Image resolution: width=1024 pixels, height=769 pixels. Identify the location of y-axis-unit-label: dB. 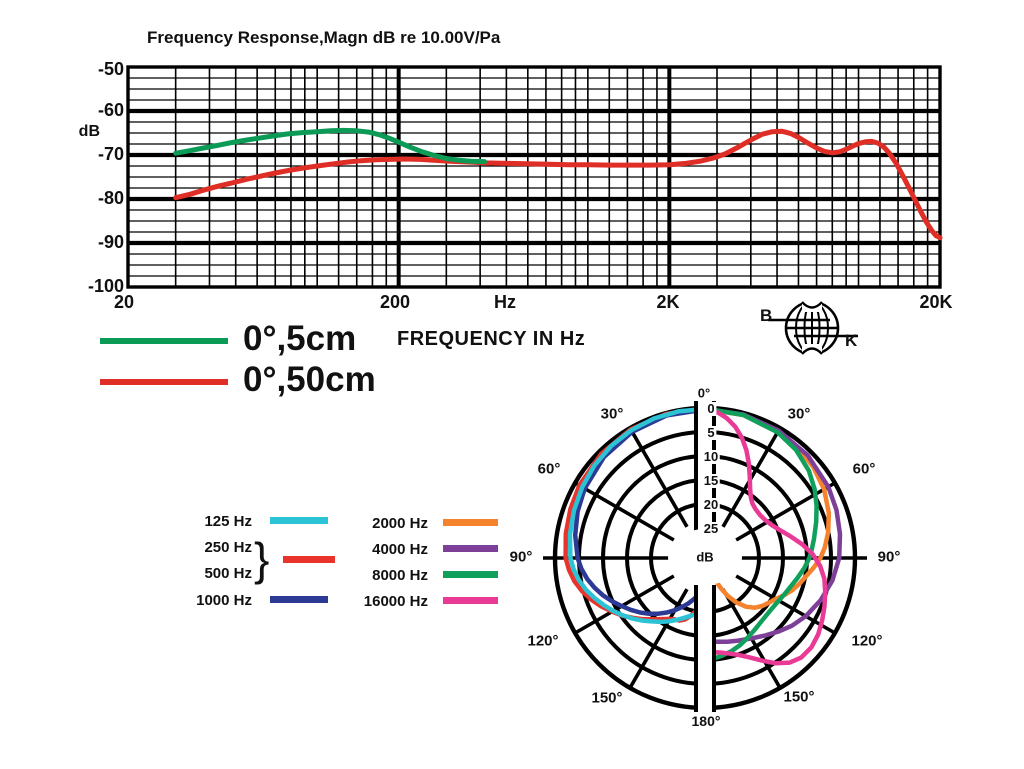
(89, 131).